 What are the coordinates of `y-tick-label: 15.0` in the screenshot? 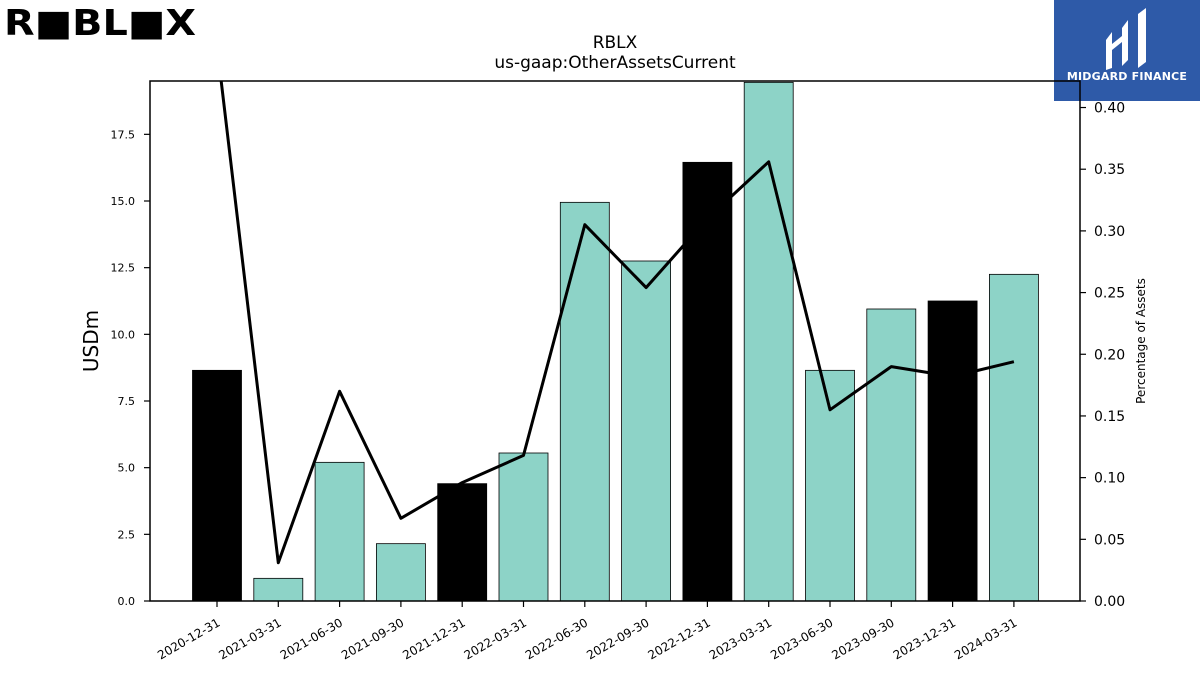 It's located at (123, 201).